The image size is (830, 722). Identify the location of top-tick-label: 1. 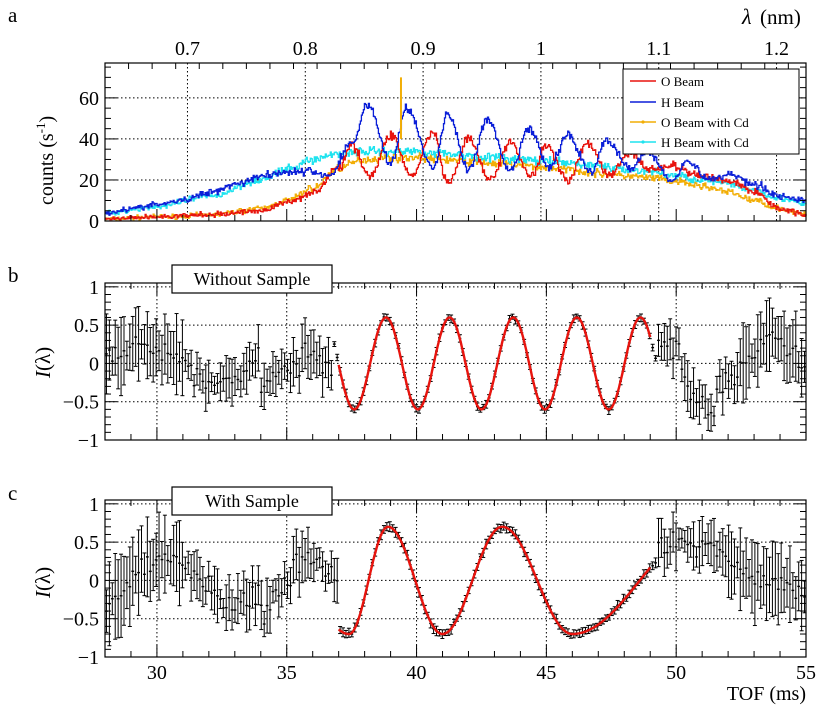
(541, 49).